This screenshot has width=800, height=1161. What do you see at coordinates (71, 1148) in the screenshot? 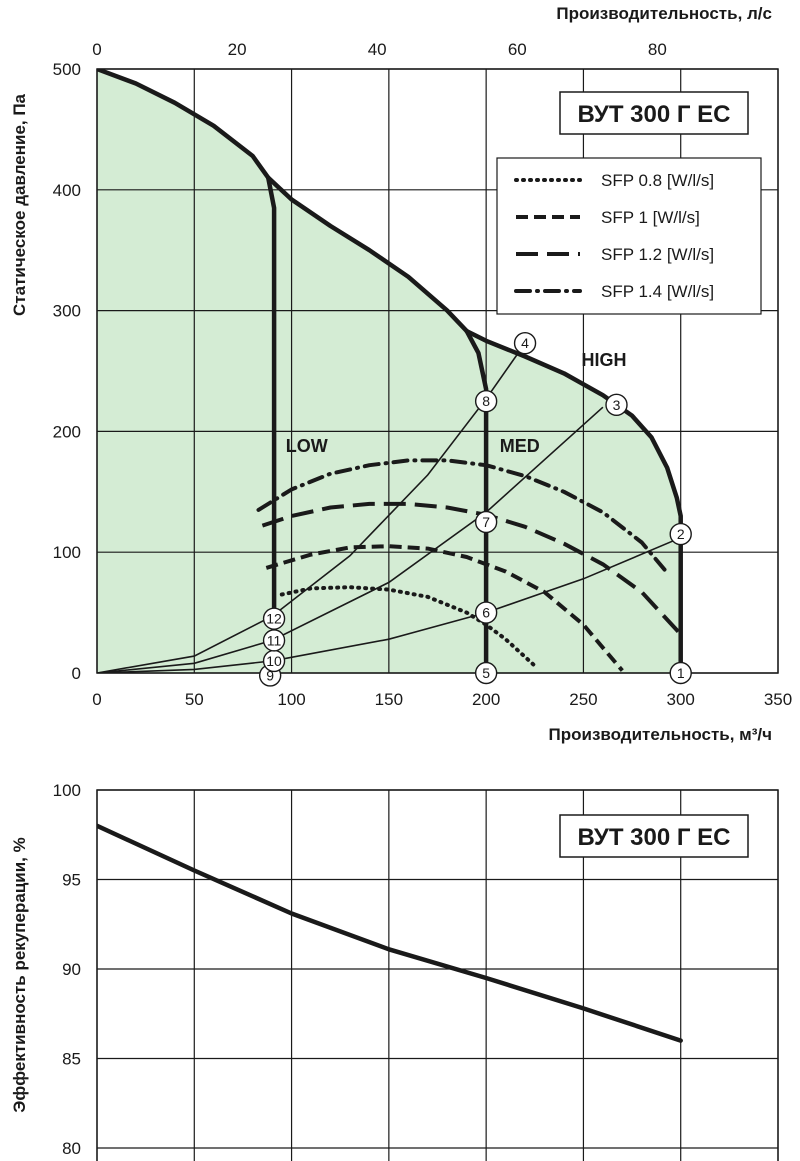
I see `y-tick-label: 80` at bounding box center [71, 1148].